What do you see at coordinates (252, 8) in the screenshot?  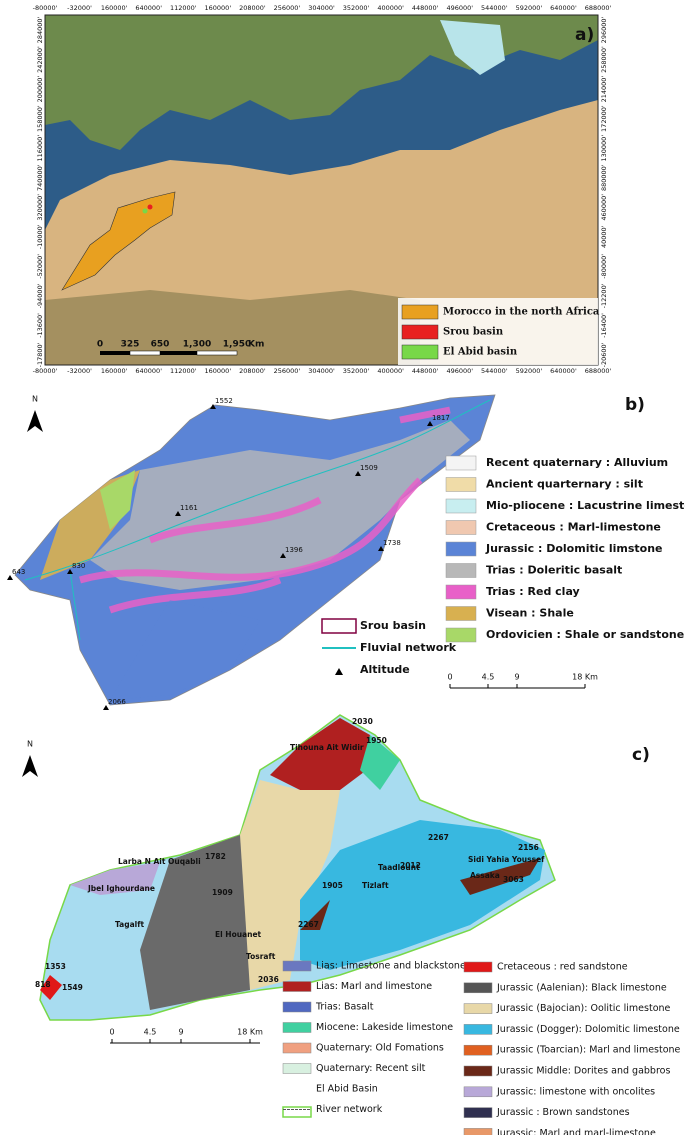 I see `coord-label: 208000'` at bounding box center [252, 8].